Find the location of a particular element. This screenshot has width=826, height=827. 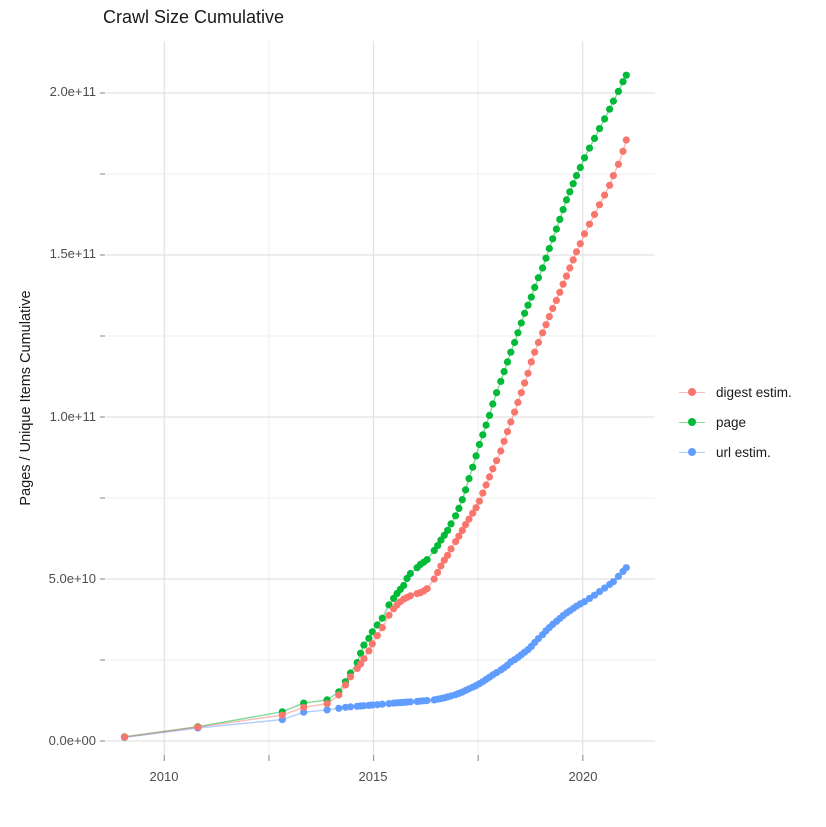

y-tick-label-3: 1.5e+11 is located at coordinates (72, 253).